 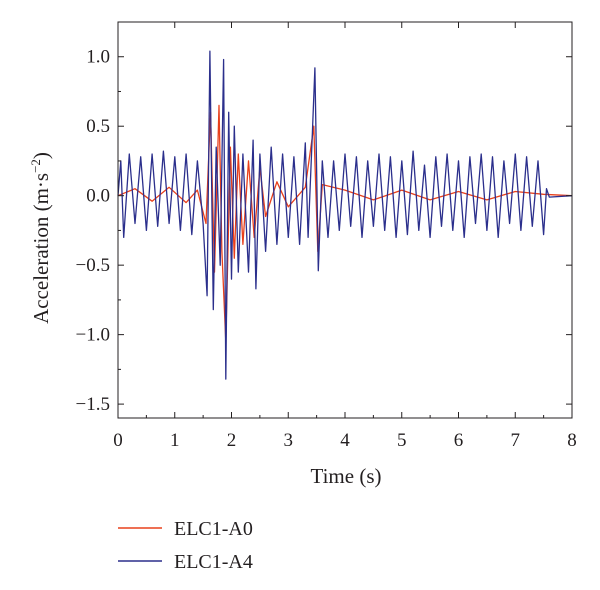 What do you see at coordinates (98, 196) in the screenshot?
I see `y-tick-label: 0.0` at bounding box center [98, 196].